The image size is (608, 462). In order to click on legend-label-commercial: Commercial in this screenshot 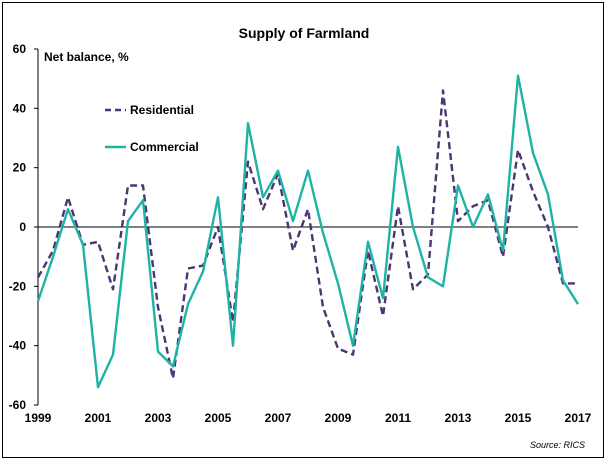, I will do `click(164, 147)`.